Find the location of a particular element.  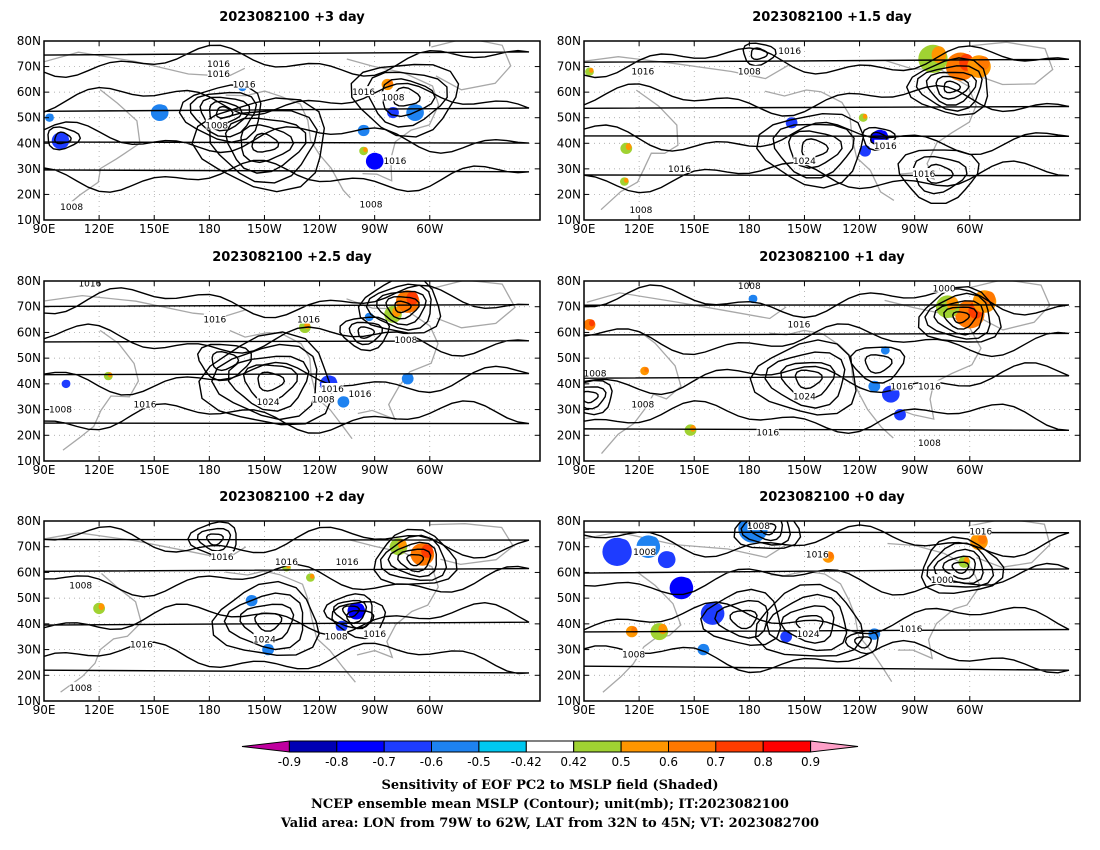

colorbar-tick-label: -0.7 is located at coordinates (383, 762).